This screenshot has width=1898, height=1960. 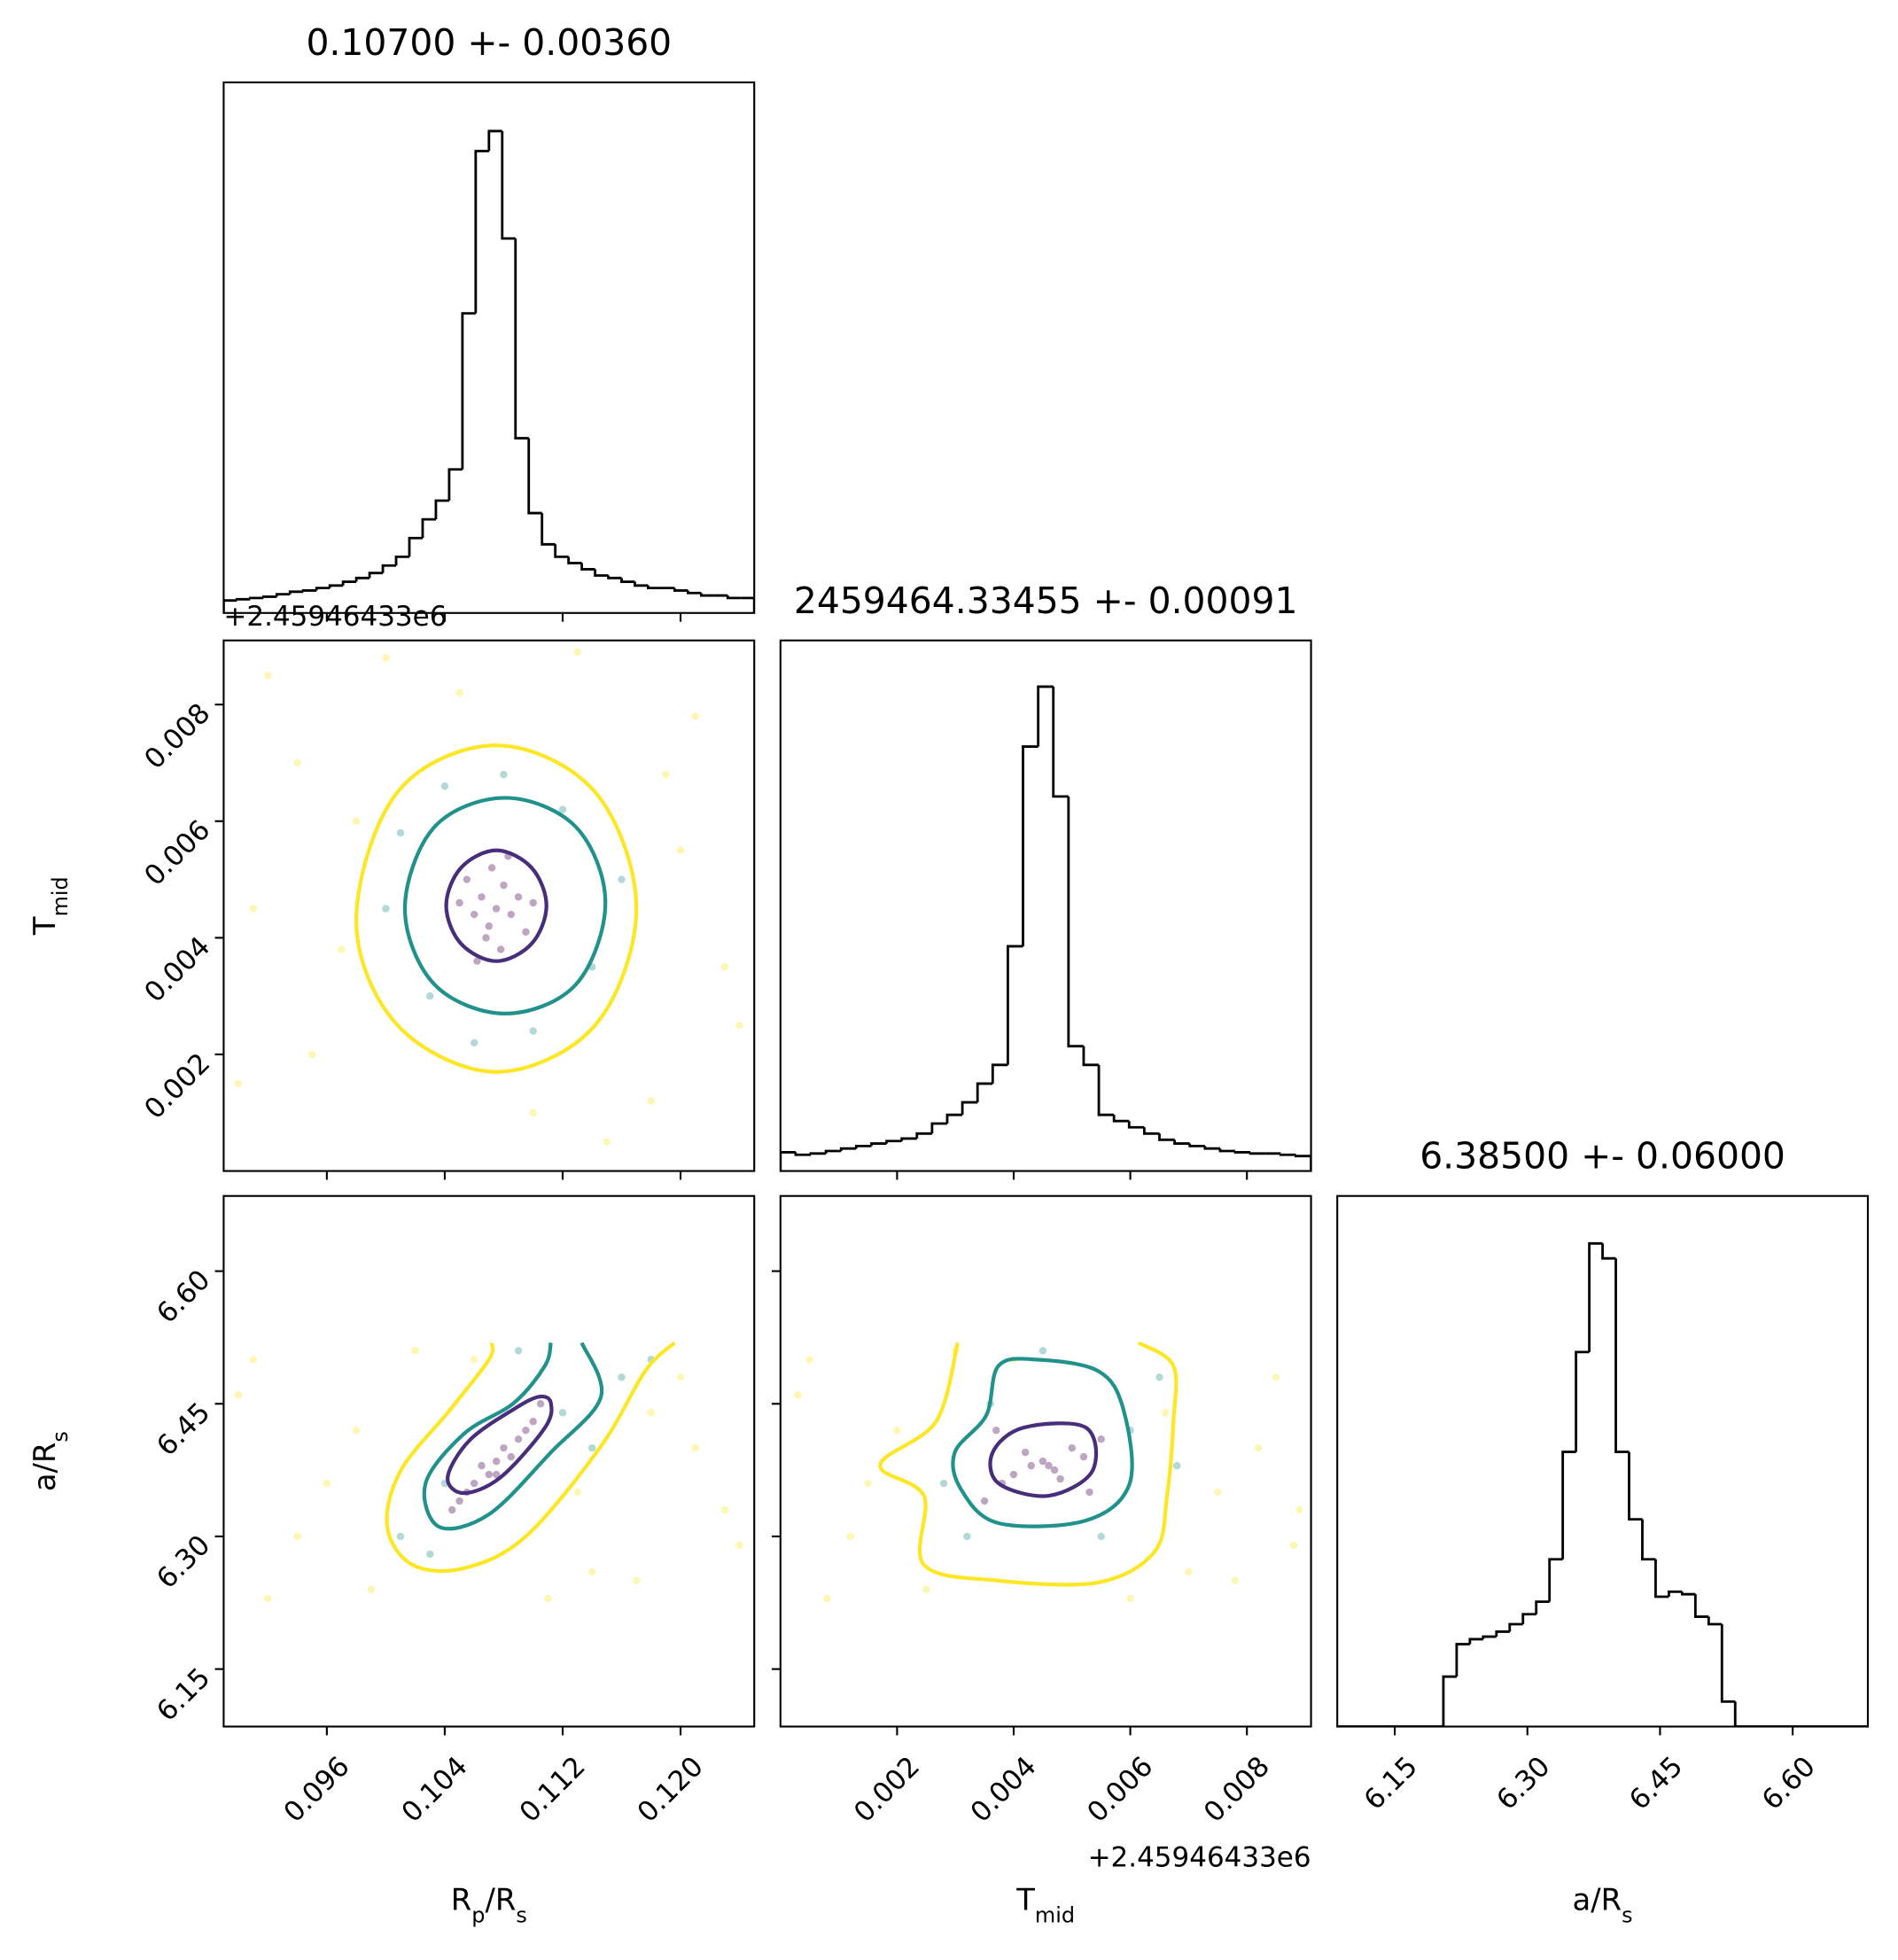 What do you see at coordinates (1120, 1790) in the screenshot?
I see `x-tick-label: 0.006` at bounding box center [1120, 1790].